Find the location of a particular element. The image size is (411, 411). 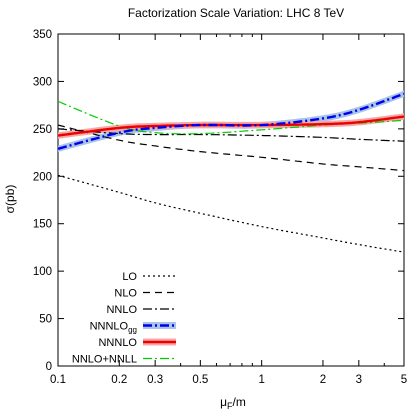

y-tick-label: 350 is located at coordinates (42, 35).